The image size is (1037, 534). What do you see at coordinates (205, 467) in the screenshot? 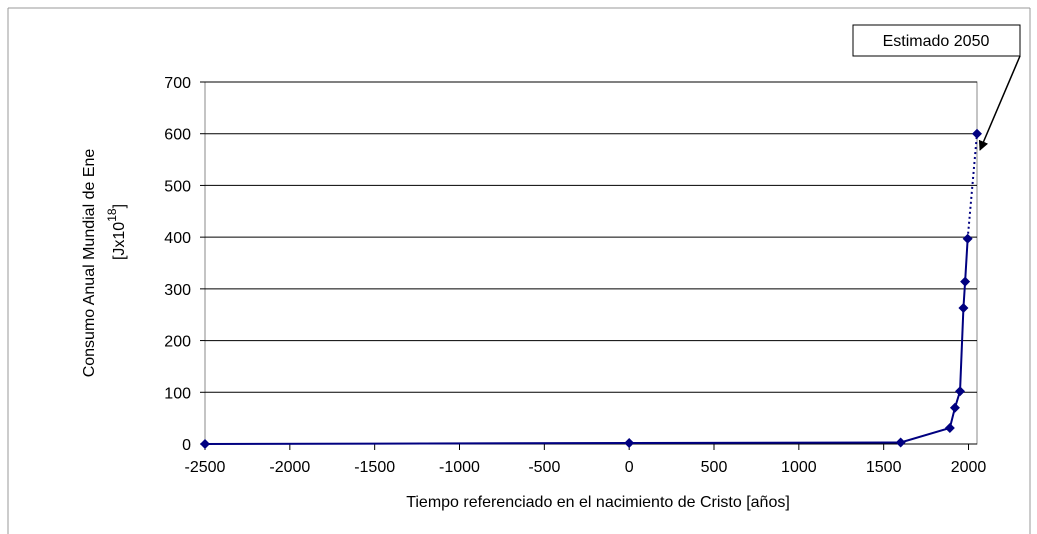
I see `x-tick-label: -2500` at bounding box center [205, 467].